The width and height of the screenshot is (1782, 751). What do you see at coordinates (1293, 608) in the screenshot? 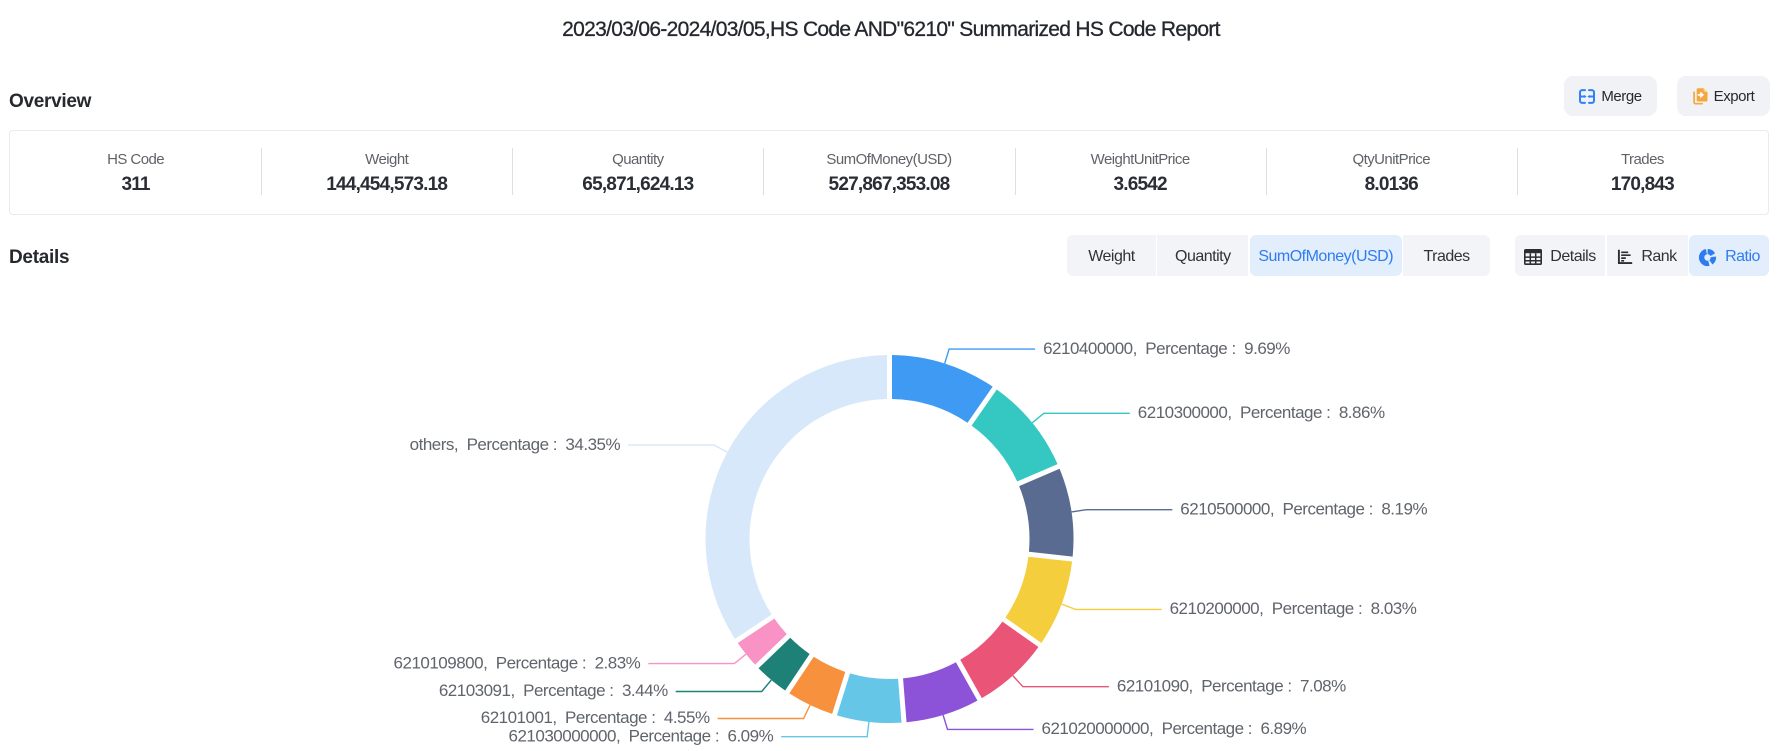
I see `svg-text:6210200000, Percentage : 8.0: 6210200000, Percentage : 8.03%` at bounding box center [1293, 608].